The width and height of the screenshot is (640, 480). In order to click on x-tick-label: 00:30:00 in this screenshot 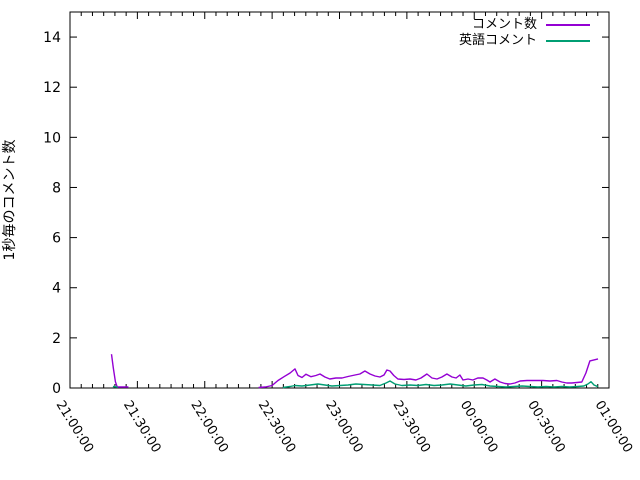, I will do `click(546, 426)`.